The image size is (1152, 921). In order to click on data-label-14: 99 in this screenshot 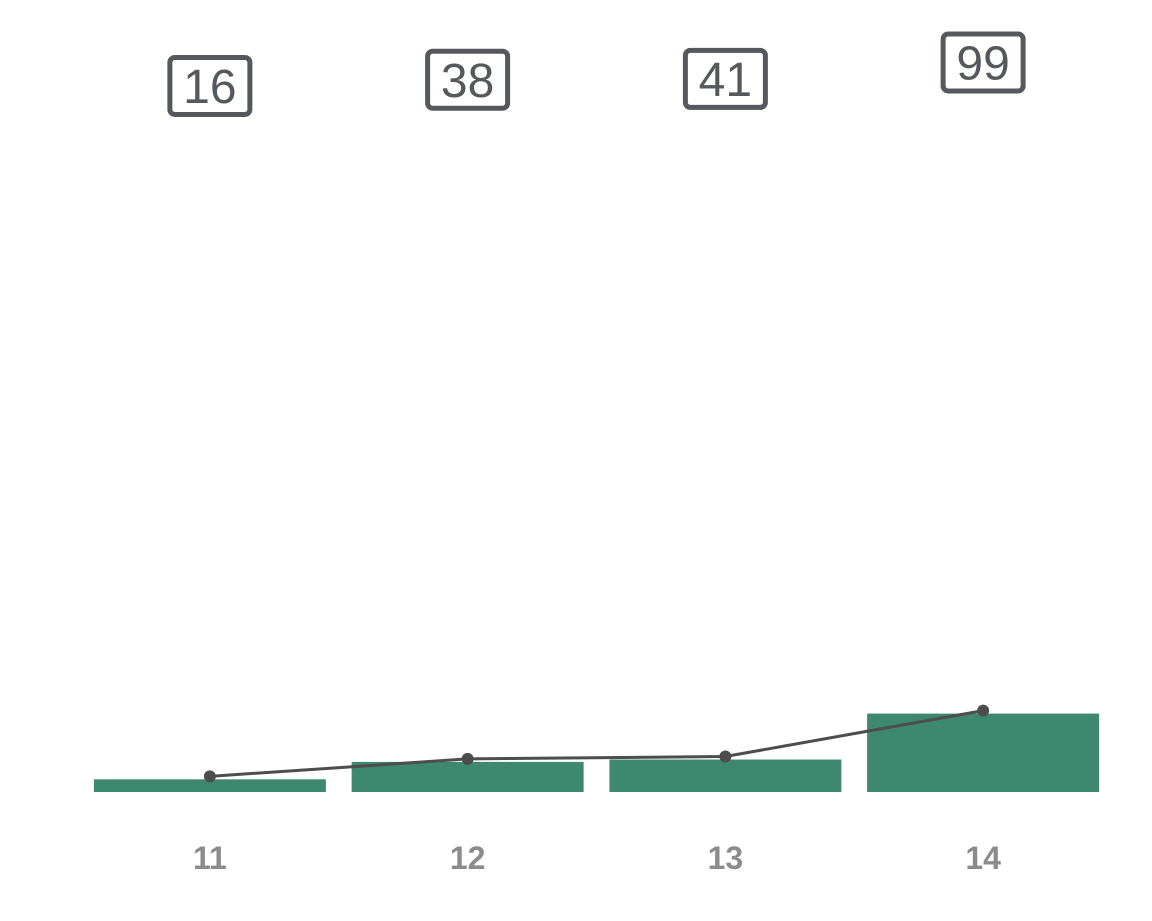, I will do `click(982, 64)`.